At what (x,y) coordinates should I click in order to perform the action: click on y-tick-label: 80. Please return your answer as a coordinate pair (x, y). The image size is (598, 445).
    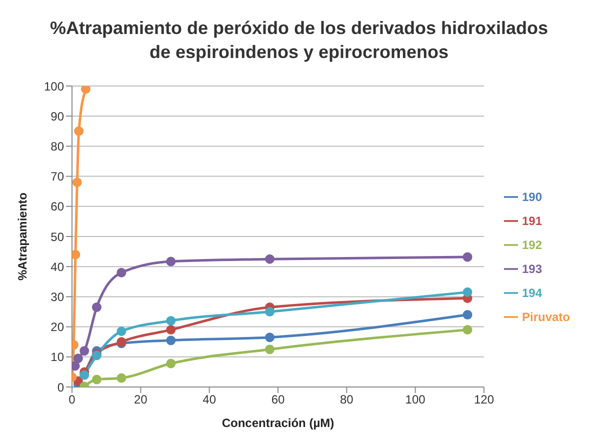
    Looking at the image, I should click on (57, 146).